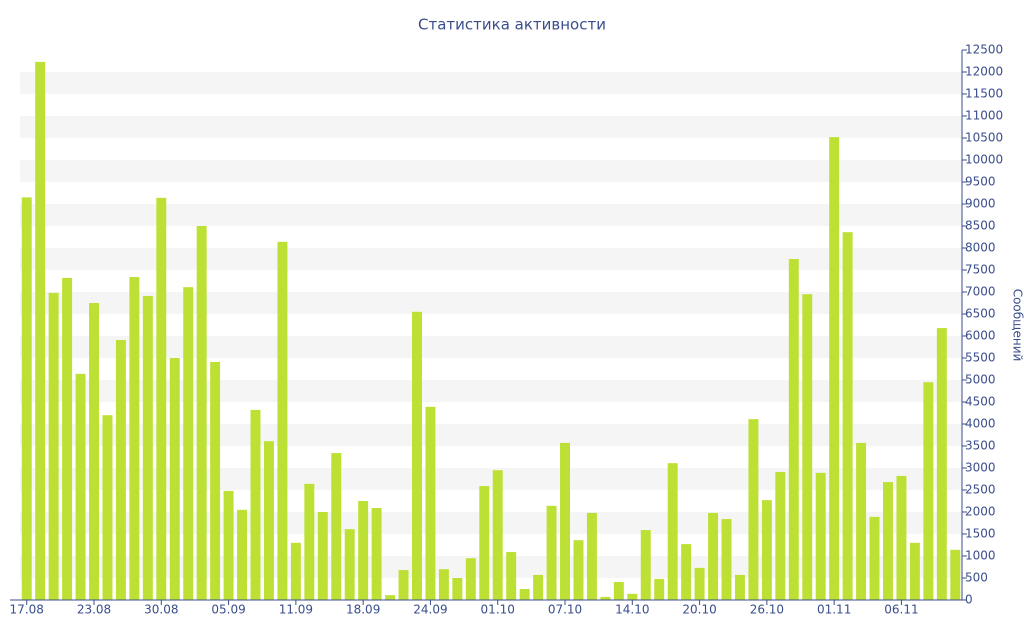  I want to click on x-tick-label: 06.11, so click(901, 610).